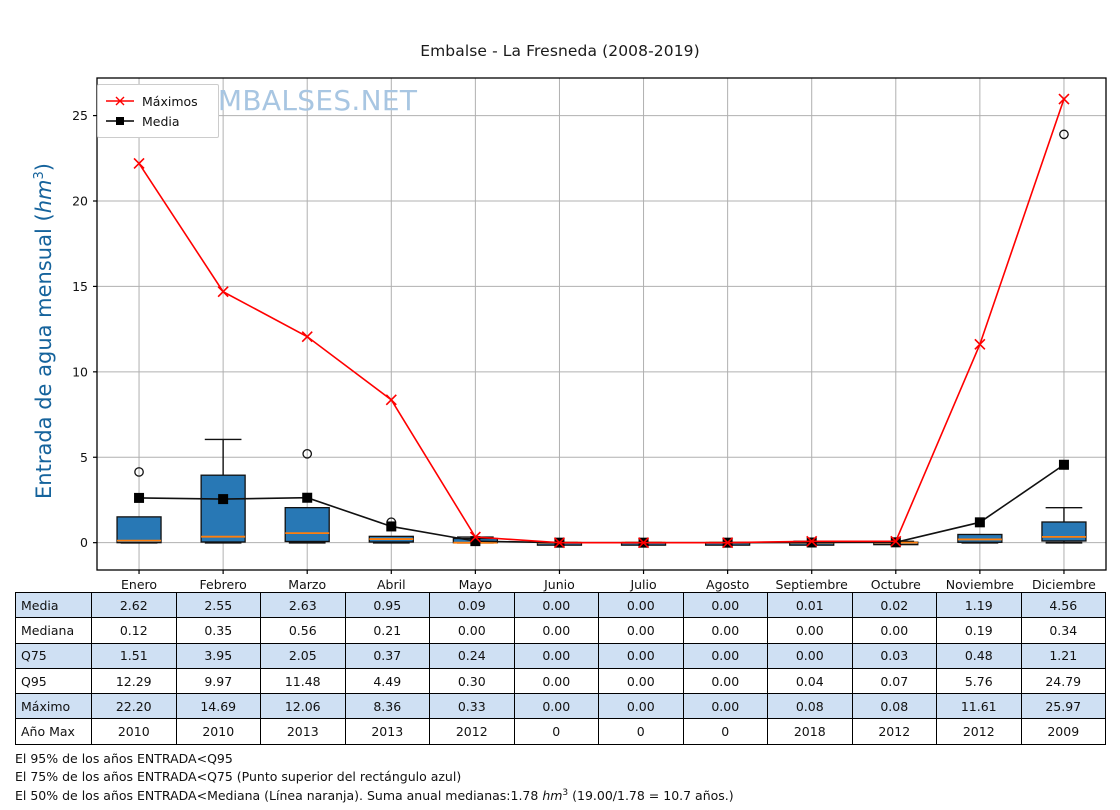 The height and width of the screenshot is (810, 1120). What do you see at coordinates (1064, 134) in the screenshot?
I see `outlier-point` at bounding box center [1064, 134].